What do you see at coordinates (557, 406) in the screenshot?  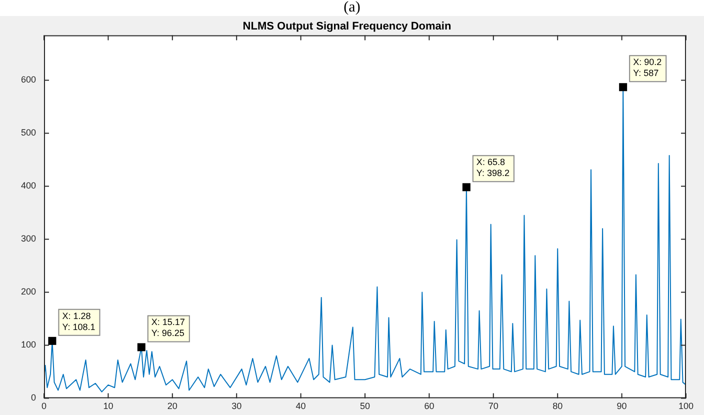 I see `x-tick-label: 80` at bounding box center [557, 406].